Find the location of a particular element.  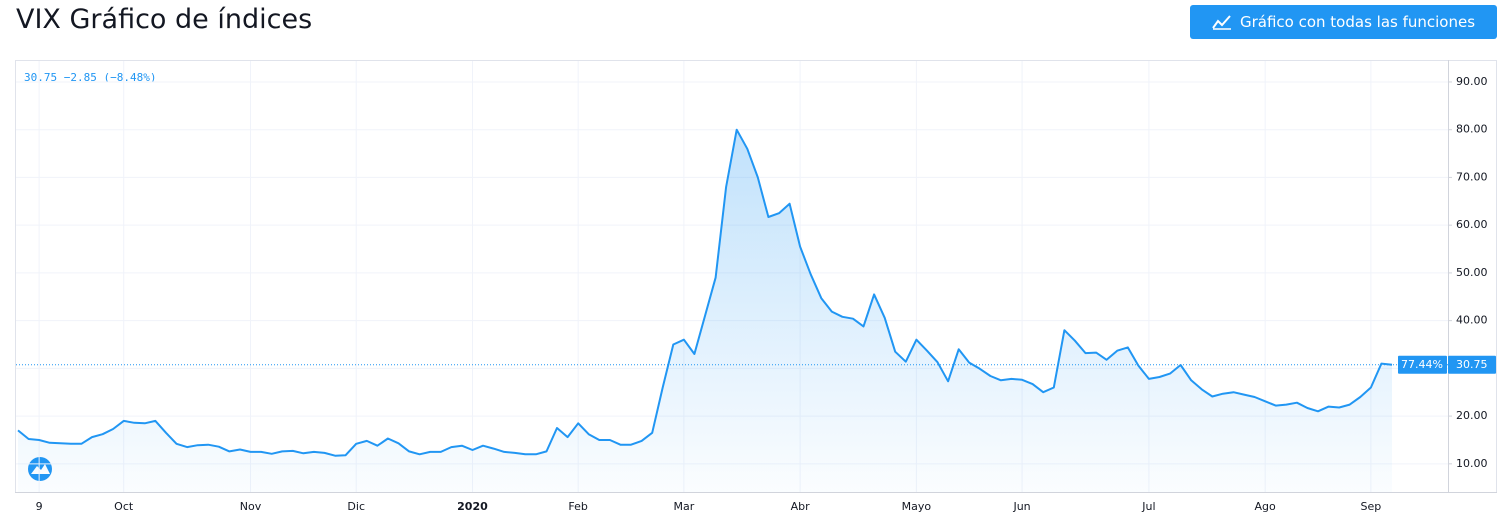

x-tick-label: Oct is located at coordinates (124, 506).